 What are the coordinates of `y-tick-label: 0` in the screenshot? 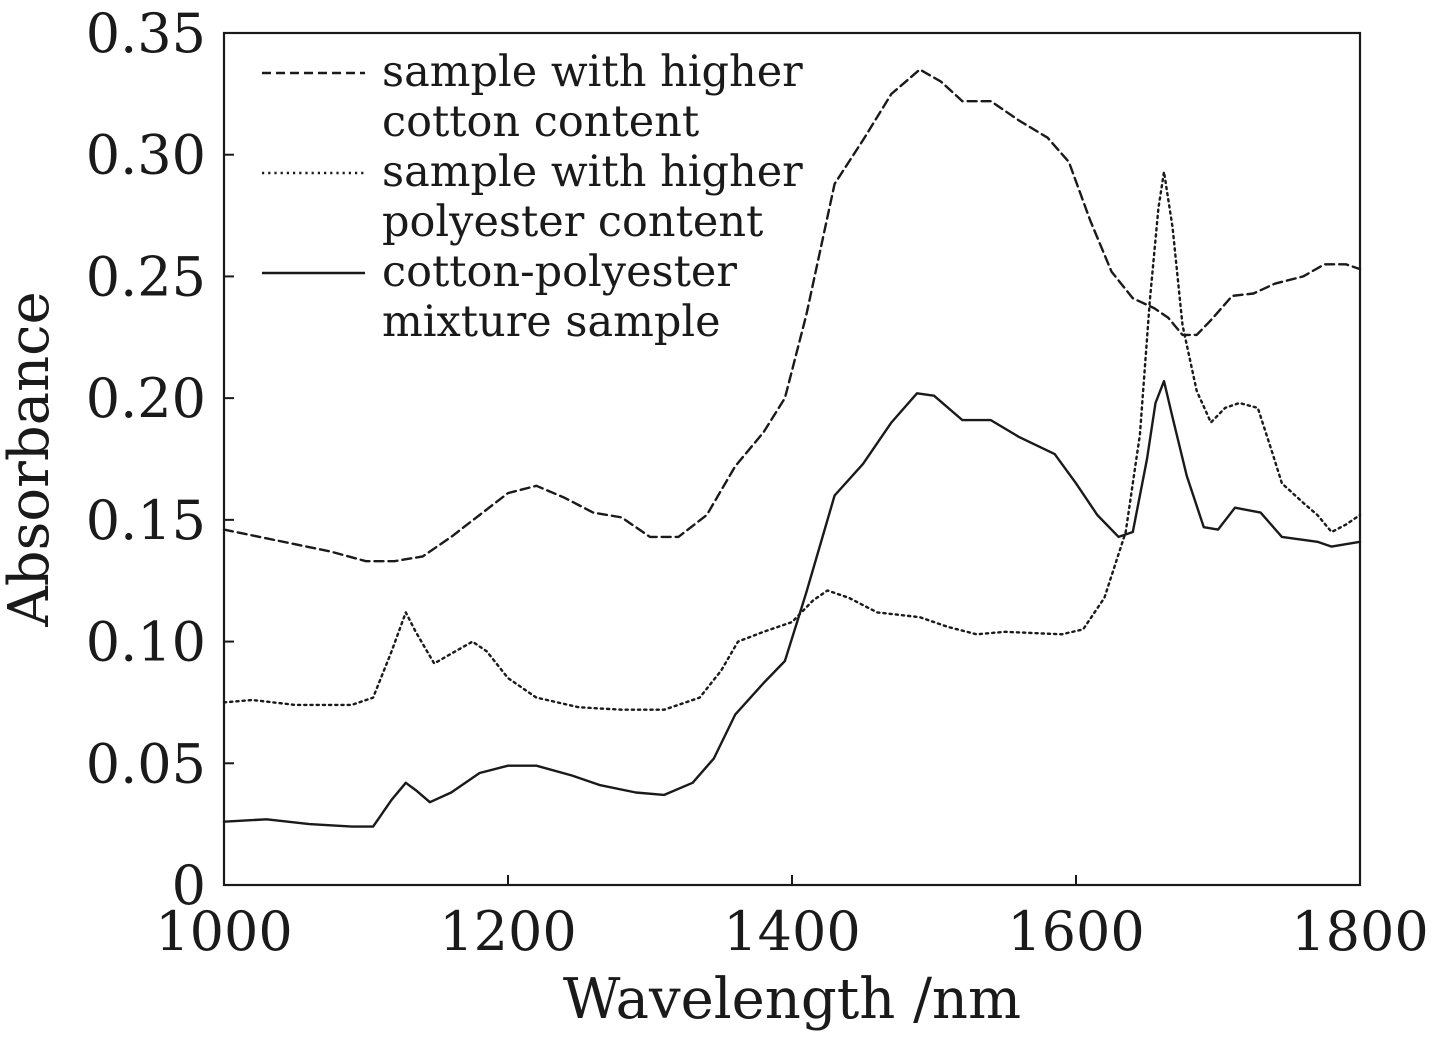 It's located at (189, 885).